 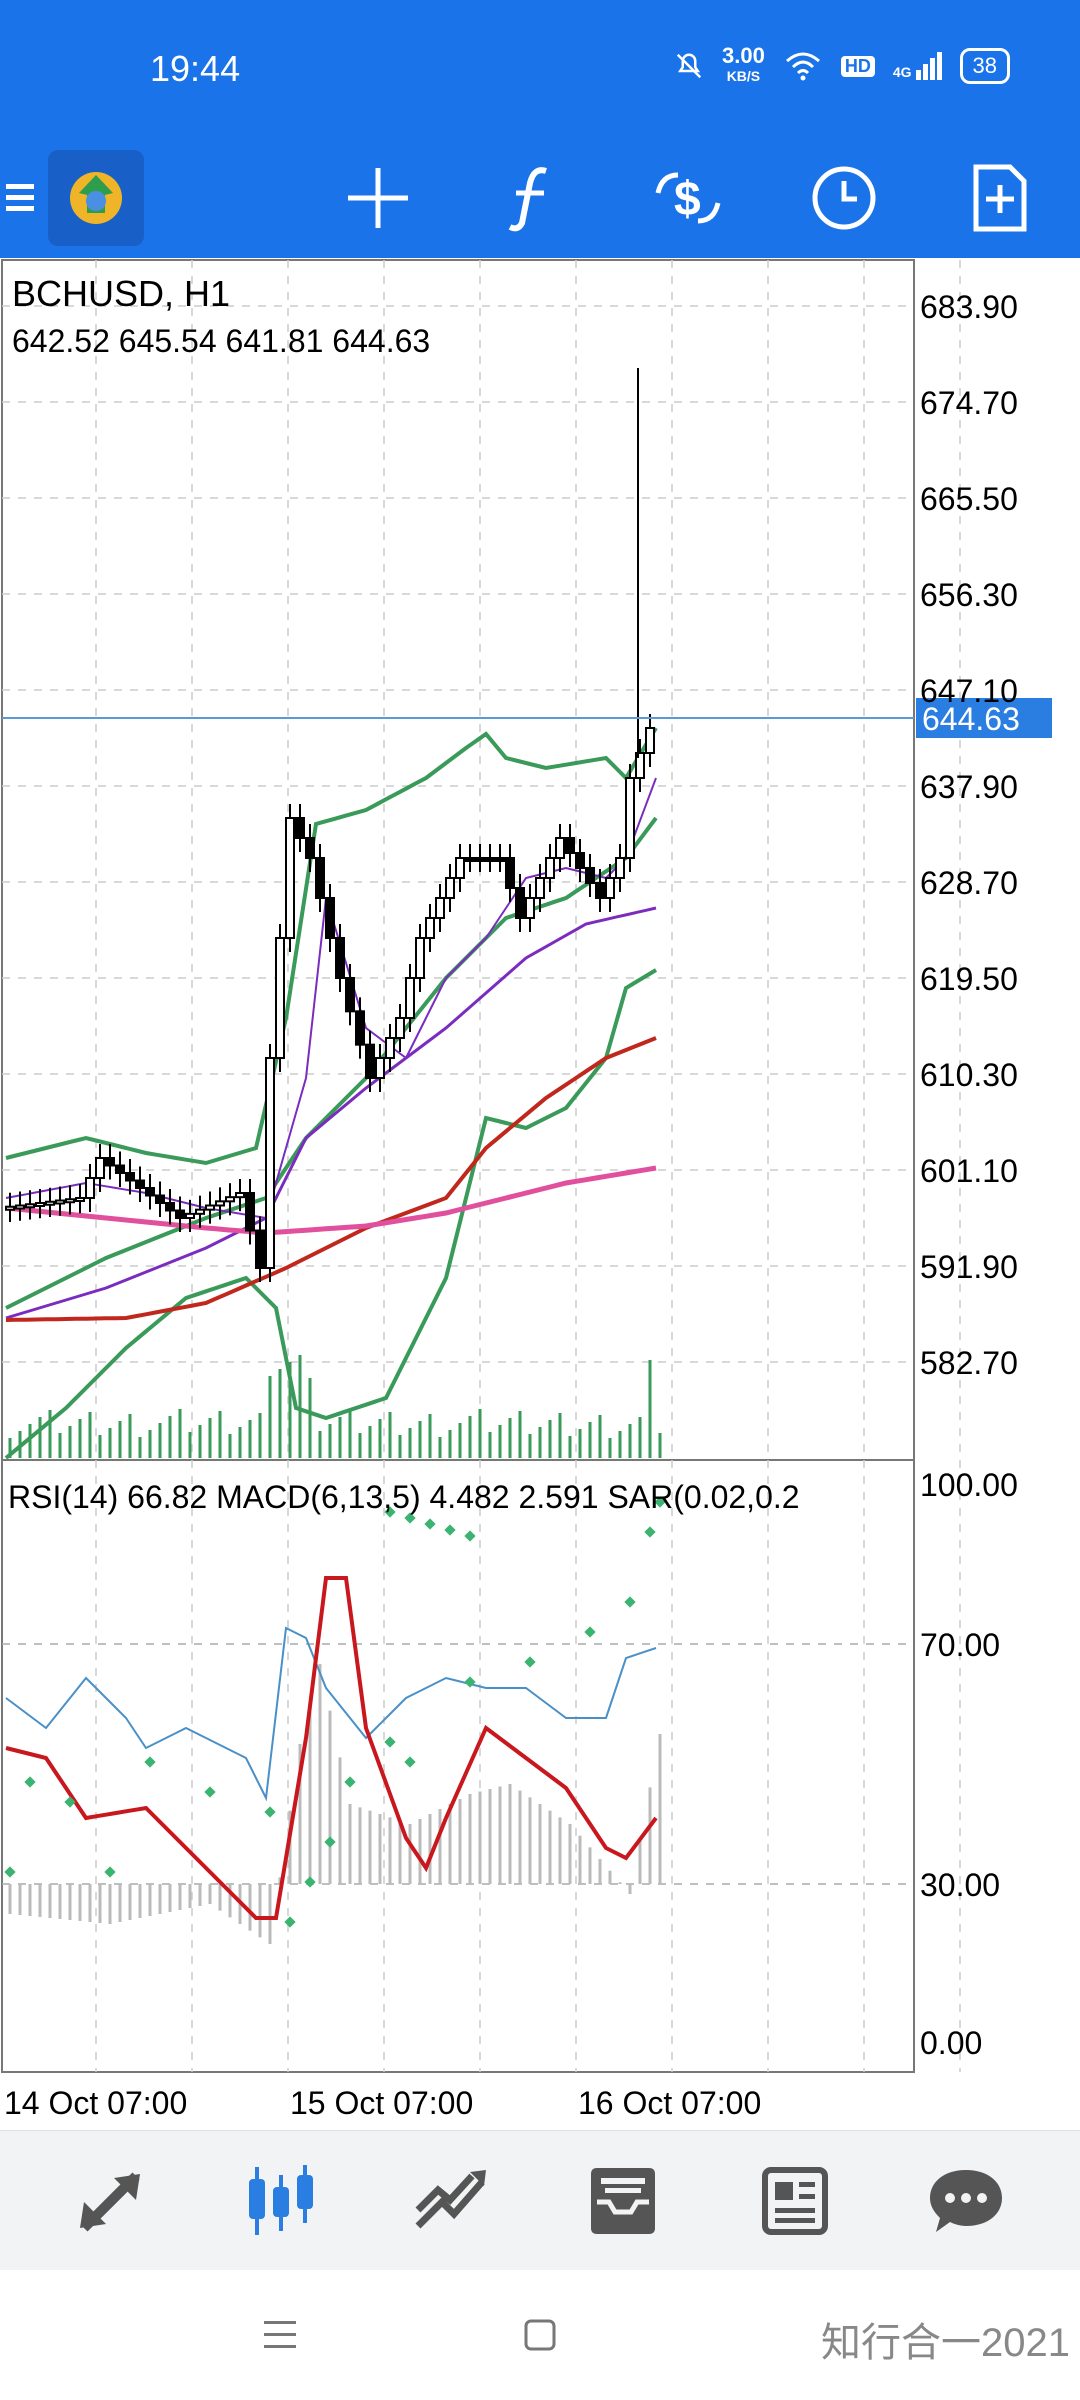 I want to click on parabolic-sar, so click(x=335, y=1712).